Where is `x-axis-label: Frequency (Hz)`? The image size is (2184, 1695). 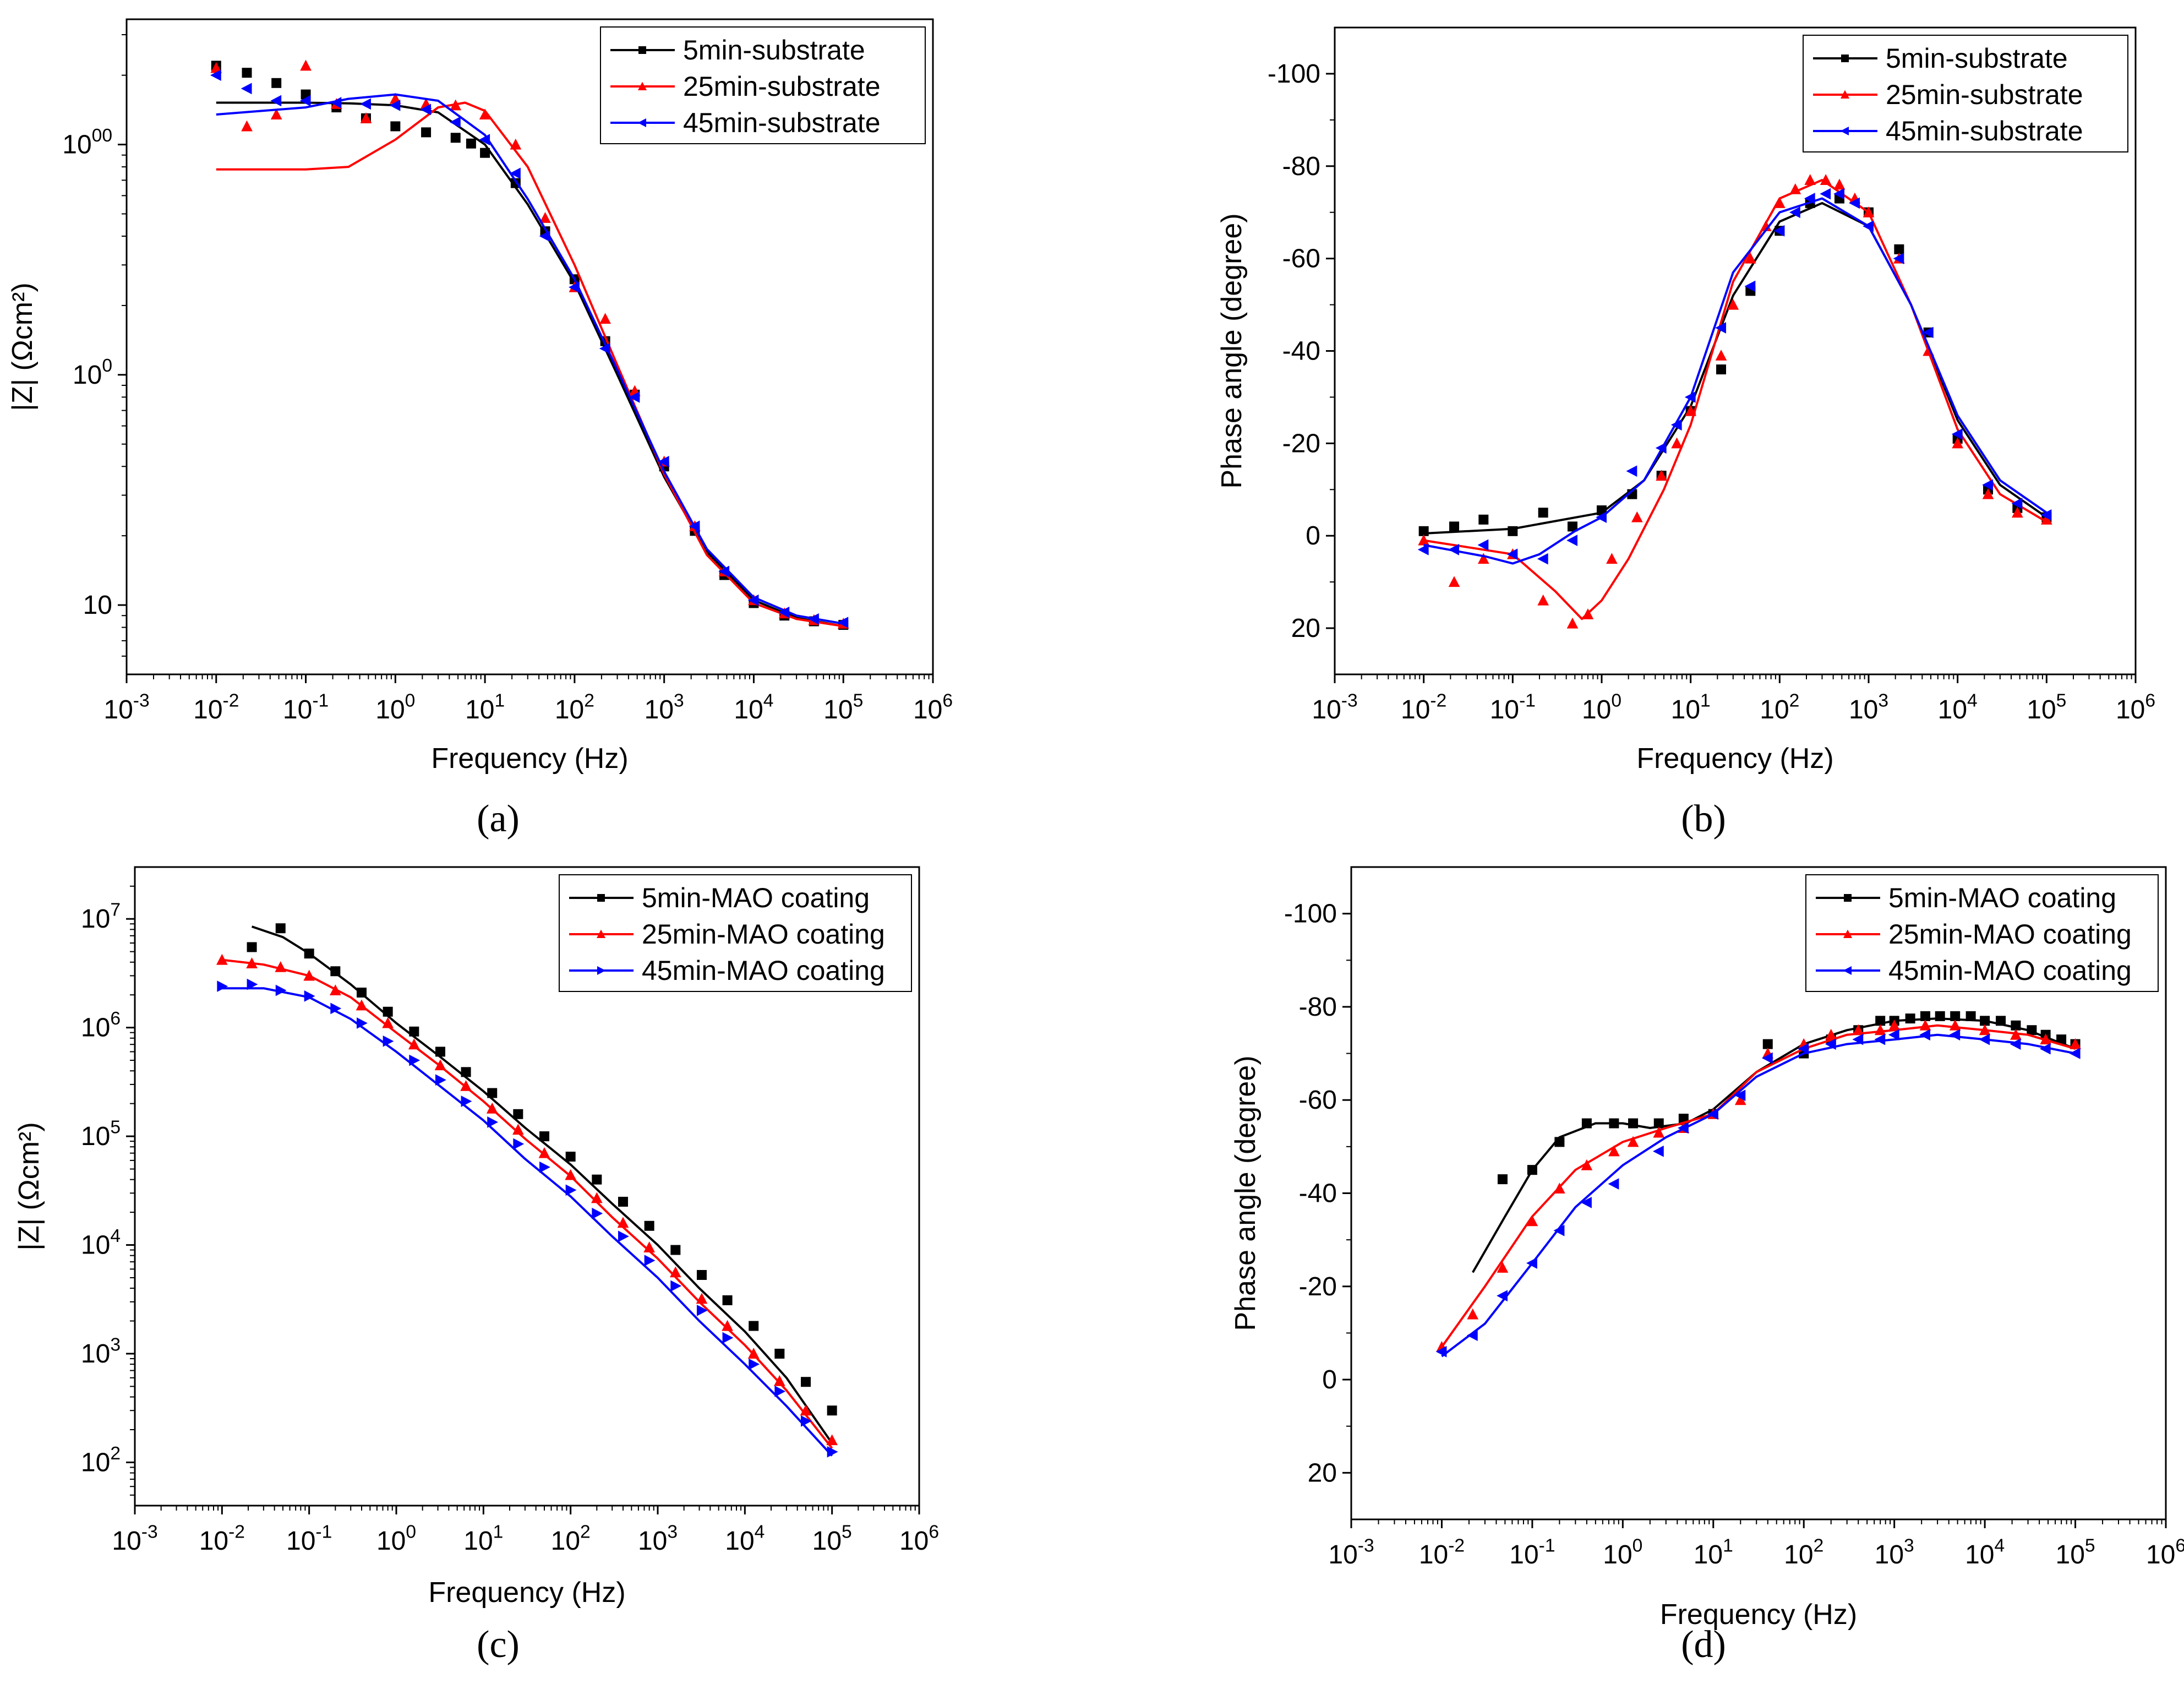 x-axis-label: Frequency (Hz) is located at coordinates (1734, 759).